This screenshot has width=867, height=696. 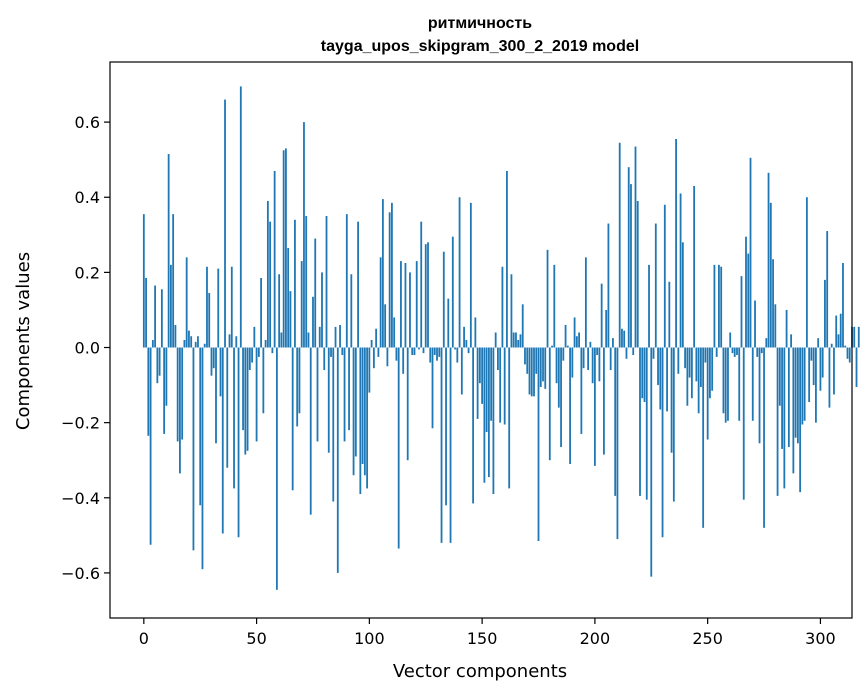 What do you see at coordinates (85, 348) in the screenshot?
I see `y-axis: −0.6 −0.4 −0.2 0.0 0.2 0.4 0.6` at bounding box center [85, 348].